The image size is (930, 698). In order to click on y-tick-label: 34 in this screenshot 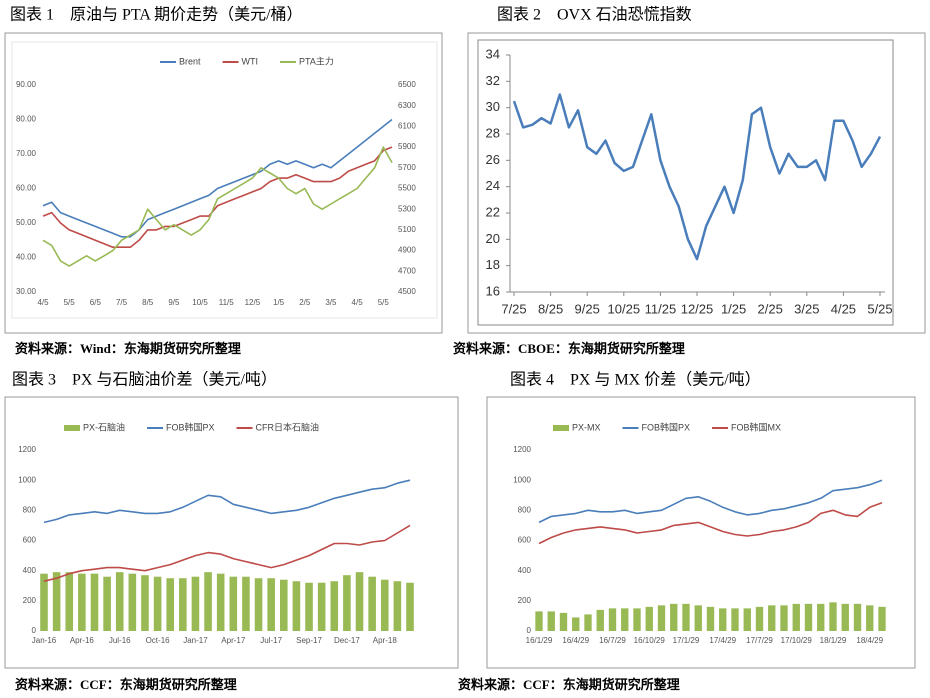, I will do `click(493, 53)`.